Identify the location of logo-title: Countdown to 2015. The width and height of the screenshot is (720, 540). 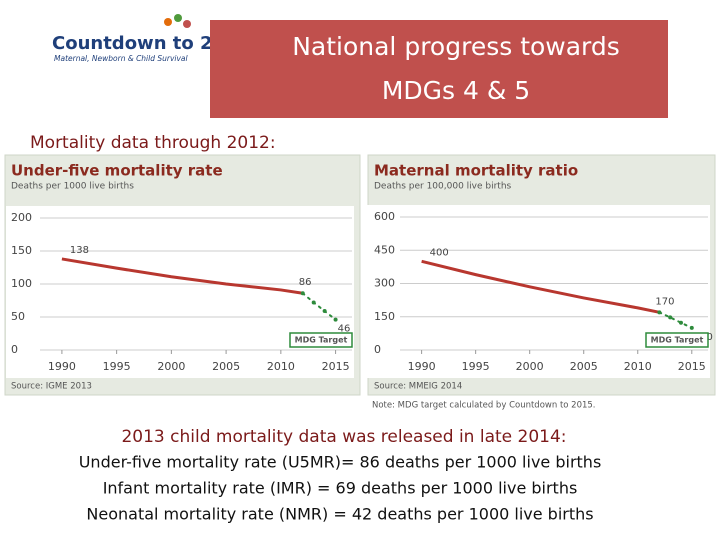
(151, 43).